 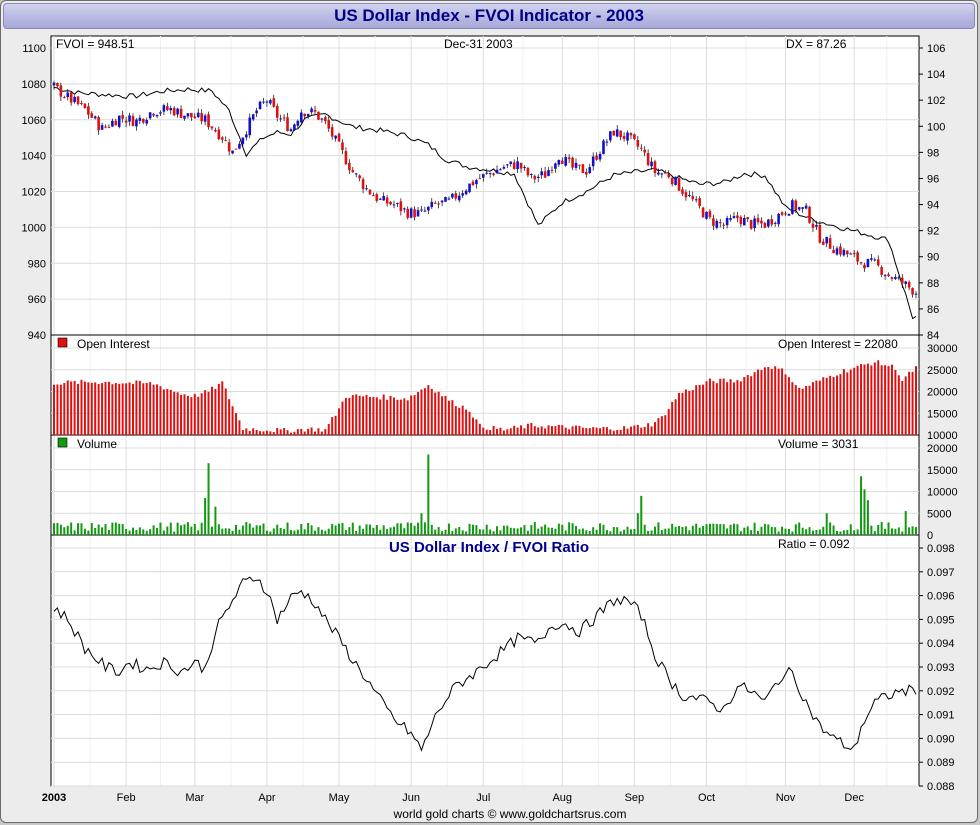 I want to click on right-axis-tick-label: 90, so click(x=933, y=258).